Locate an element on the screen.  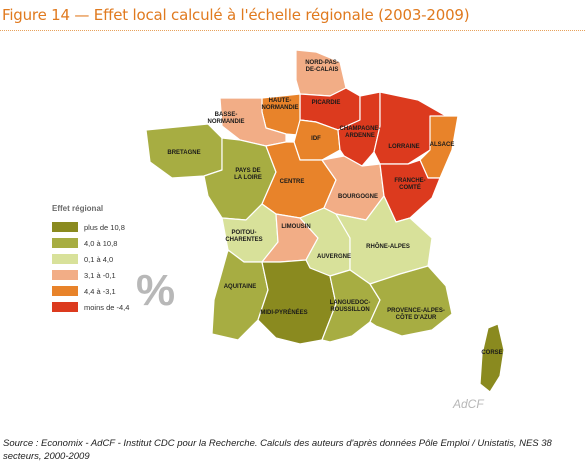
title-divider is located at coordinates (292, 30).